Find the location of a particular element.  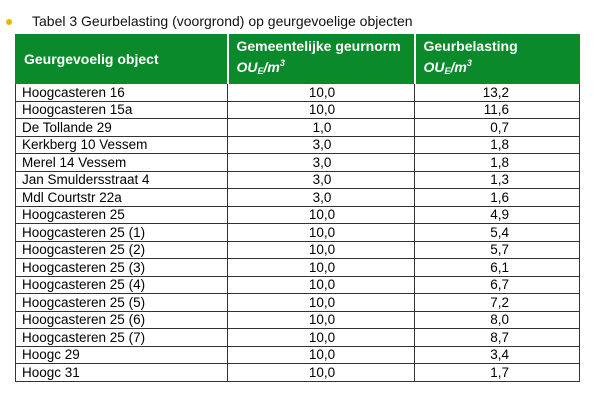

header-load: Geurbelasting OUE/m3 is located at coordinates (496, 59).